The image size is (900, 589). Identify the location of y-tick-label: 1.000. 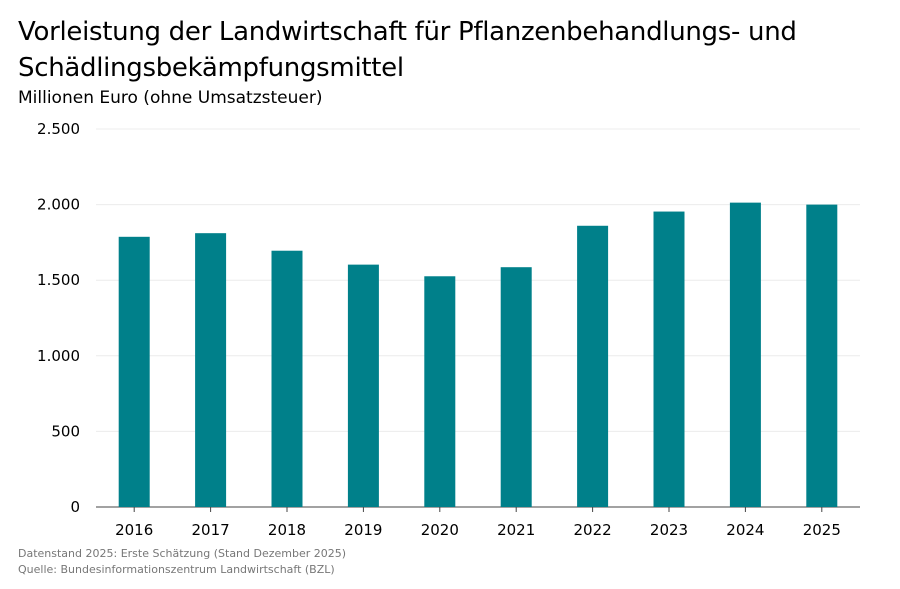
(58, 356).